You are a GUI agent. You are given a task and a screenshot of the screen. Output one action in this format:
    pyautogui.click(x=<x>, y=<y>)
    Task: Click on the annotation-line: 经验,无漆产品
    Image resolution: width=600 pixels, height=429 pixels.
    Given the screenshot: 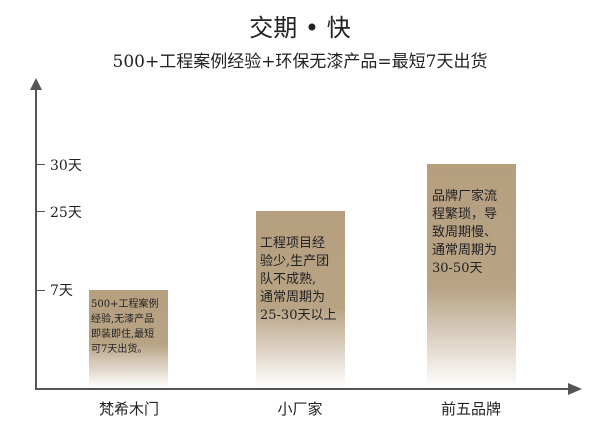 What is the action you would take?
    pyautogui.click(x=123, y=319)
    